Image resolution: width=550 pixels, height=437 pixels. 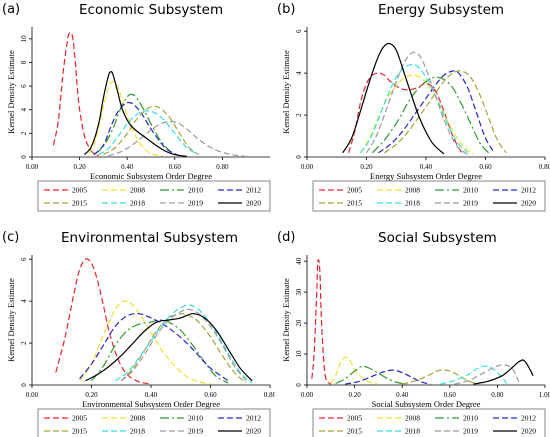 I want to click on y-tick-label: 30, so click(x=299, y=292).